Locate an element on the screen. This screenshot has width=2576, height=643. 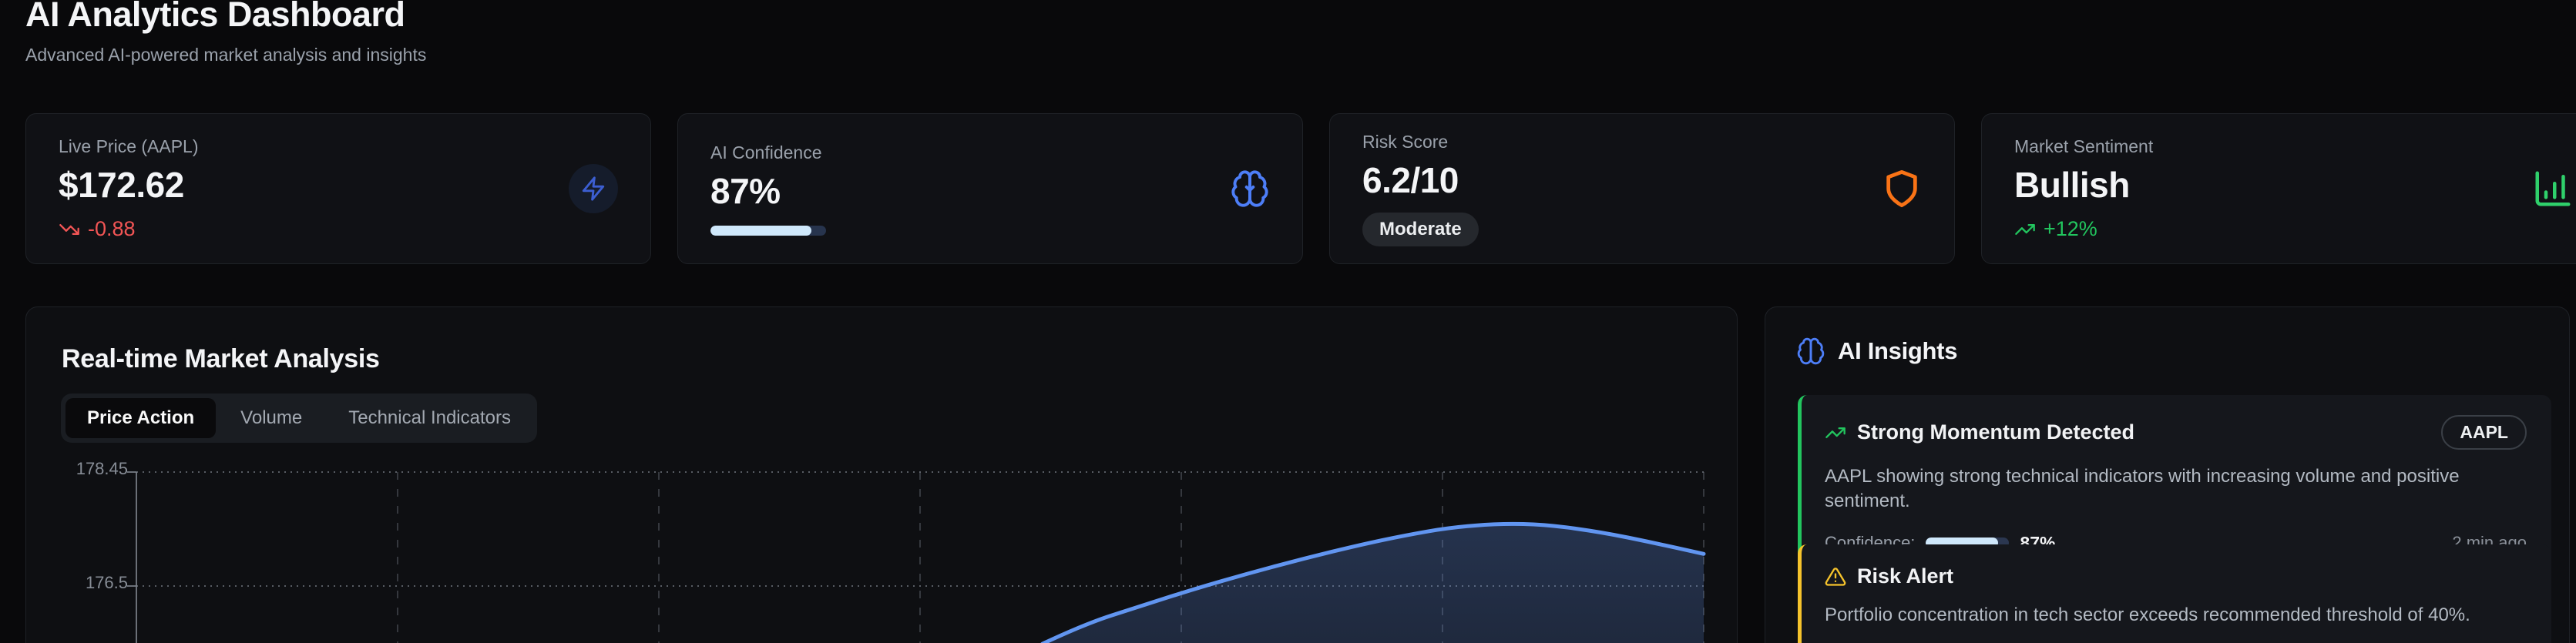
stat-card-risk-score: Risk Score 6.2/10 Moderate is located at coordinates (1642, 188).